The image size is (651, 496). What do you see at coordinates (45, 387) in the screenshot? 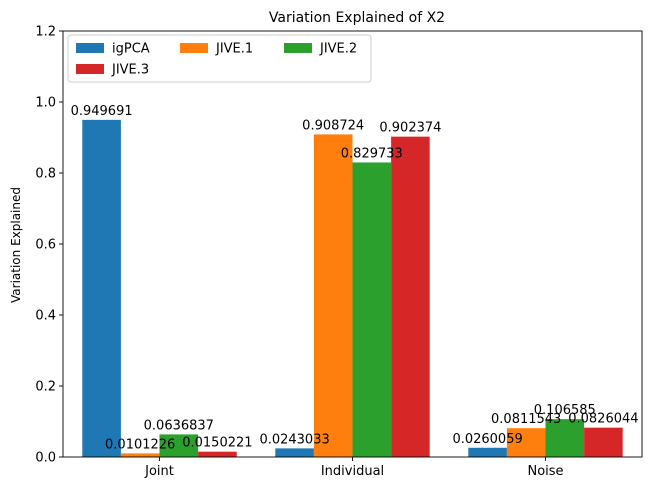
I see `y-tick-label: 0.2` at bounding box center [45, 387].